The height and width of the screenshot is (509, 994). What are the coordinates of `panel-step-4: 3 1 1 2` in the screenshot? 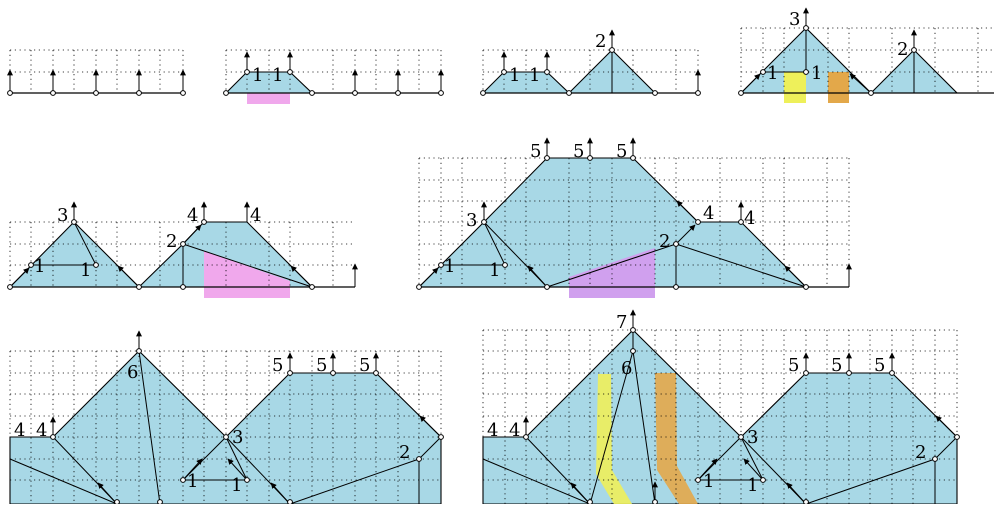 It's located at (866, 55).